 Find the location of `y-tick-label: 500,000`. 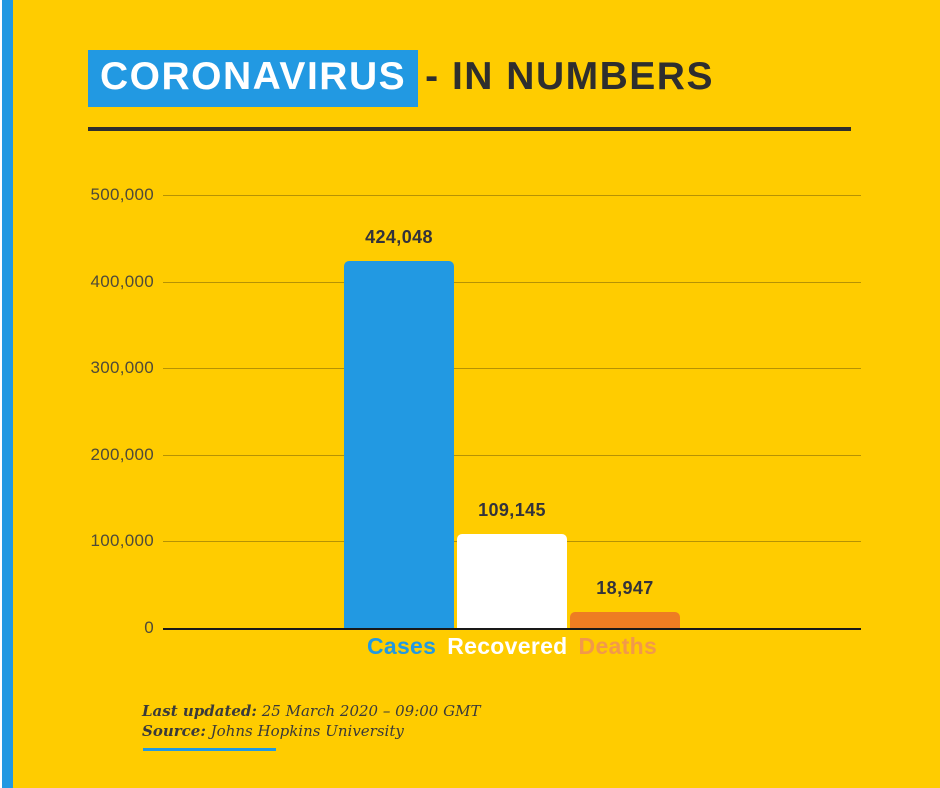

y-tick-label: 500,000 is located at coordinates (122, 194).